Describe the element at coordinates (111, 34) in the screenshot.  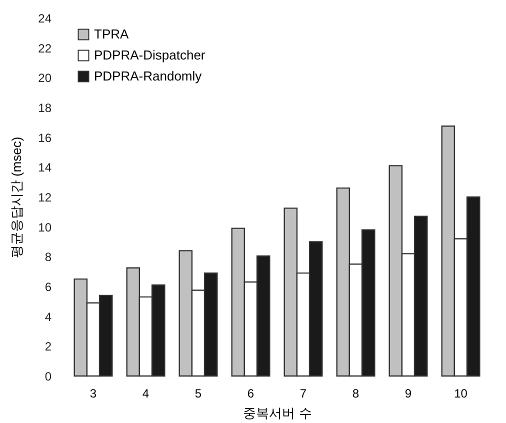
I see `legend-label: TPRA` at that location.